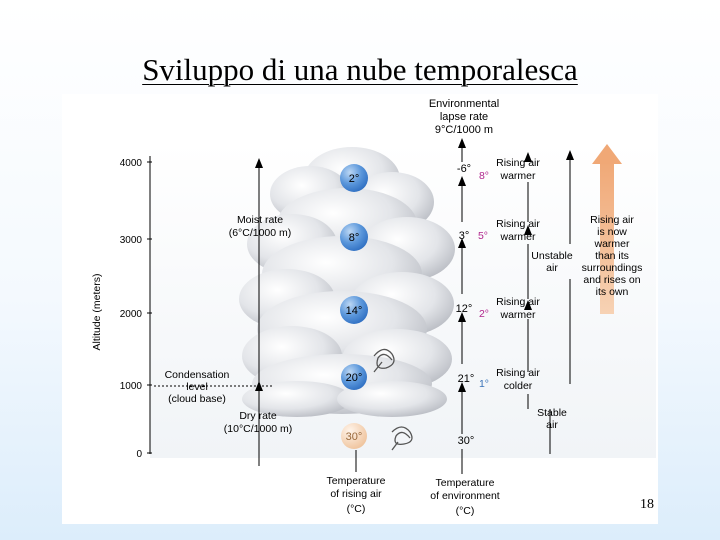 This screenshot has height=540, width=720. Describe the element at coordinates (484, 314) in the screenshot. I see `temperature-difference: 2°` at that location.